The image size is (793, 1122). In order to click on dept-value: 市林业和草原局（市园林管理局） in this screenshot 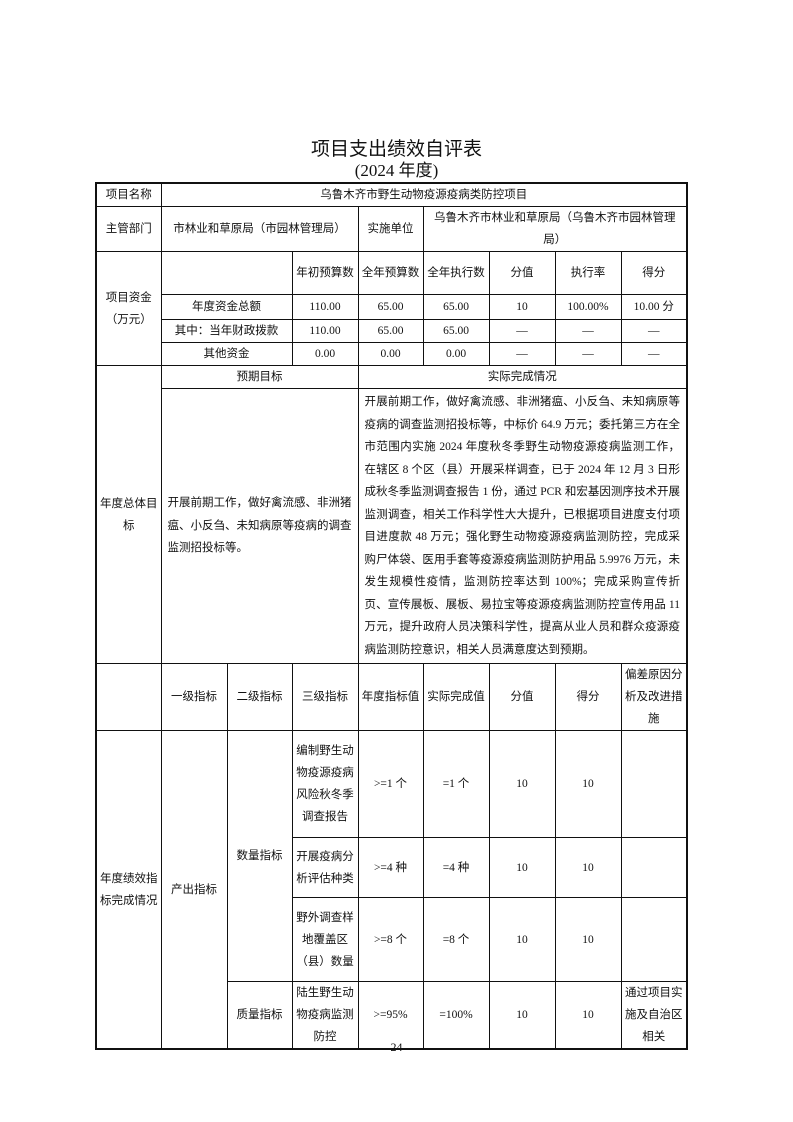, I will do `click(259, 229)`.